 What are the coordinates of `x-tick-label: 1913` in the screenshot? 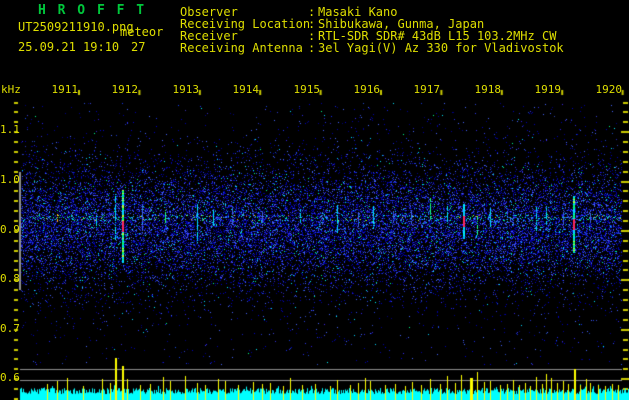 It's located at (186, 89).